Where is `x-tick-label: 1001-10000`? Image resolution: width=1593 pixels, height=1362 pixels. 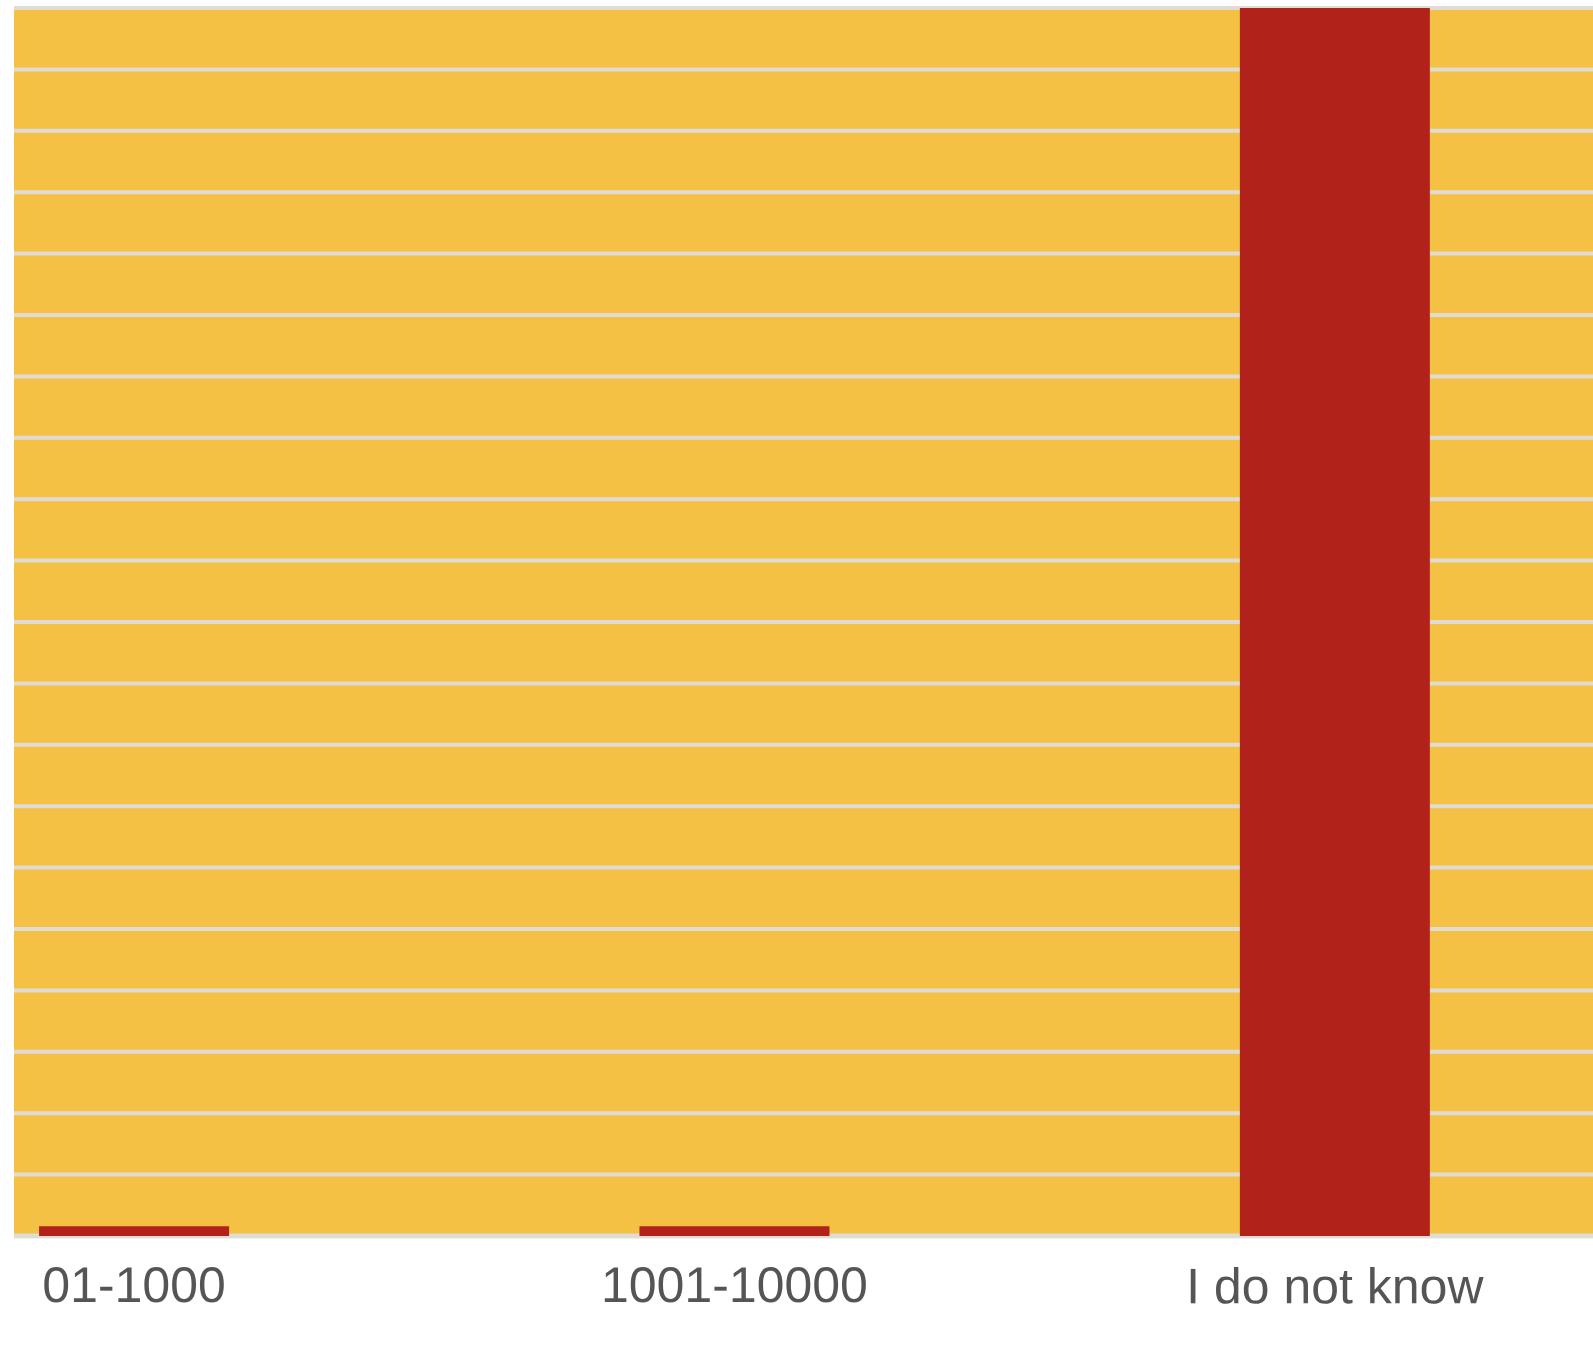 x-tick-label: 1001-10000 is located at coordinates (735, 1285).